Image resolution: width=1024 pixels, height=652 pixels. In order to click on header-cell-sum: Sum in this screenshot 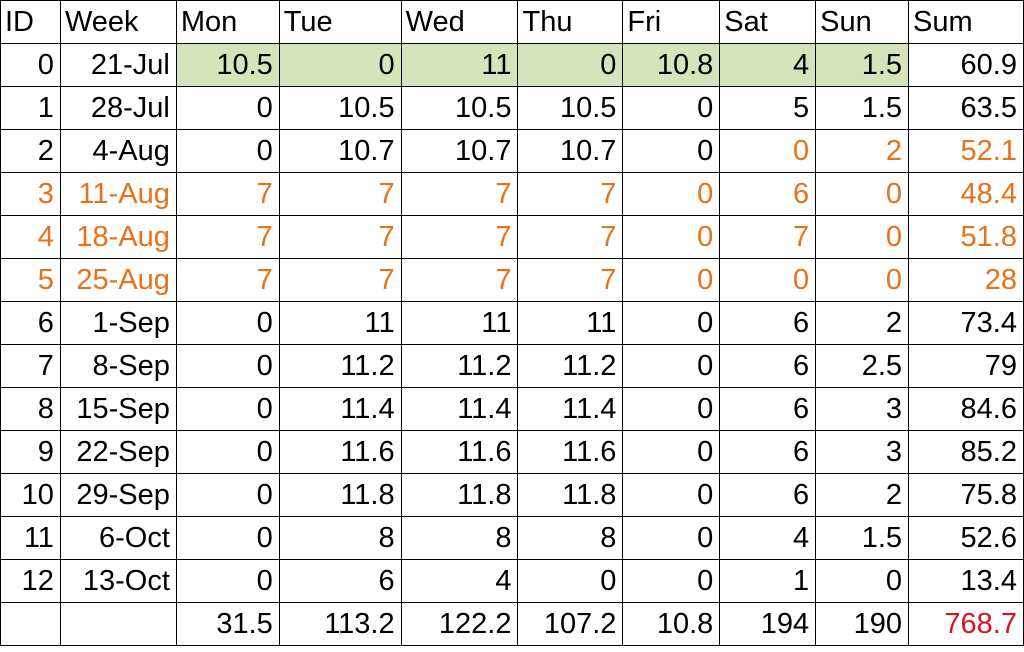, I will do `click(966, 22)`.